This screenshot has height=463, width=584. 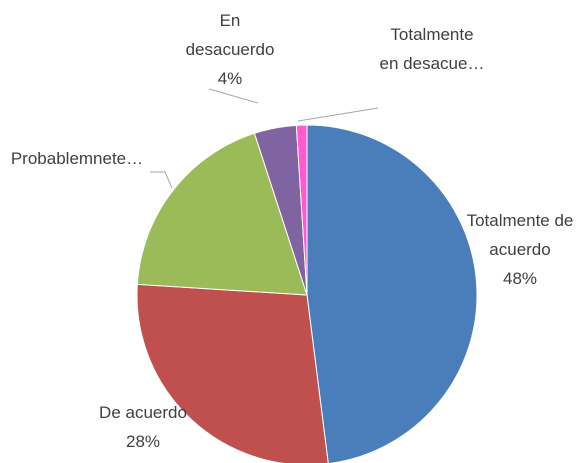 What do you see at coordinates (230, 35) in the screenshot?
I see `data-label: En desacuerdo` at bounding box center [230, 35].